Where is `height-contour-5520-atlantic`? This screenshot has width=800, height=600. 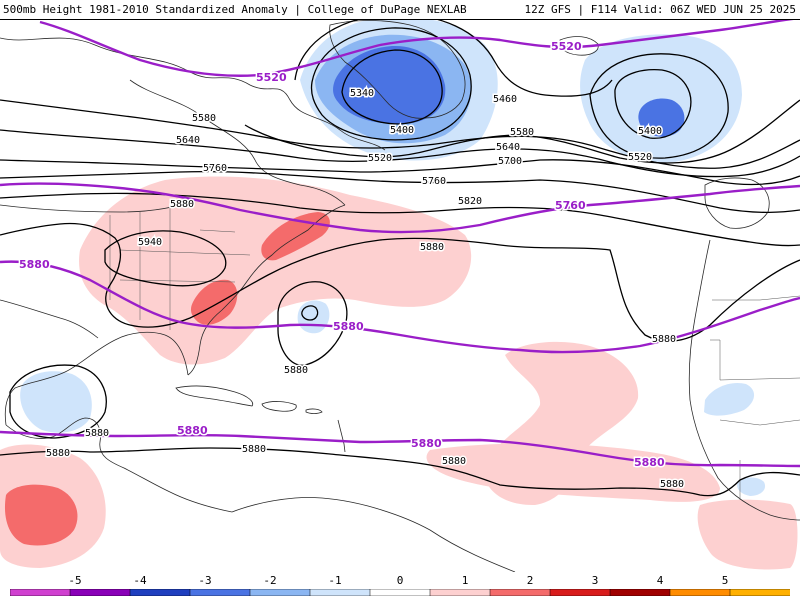
height-contour-5520-atlantic is located at coordinates (659, 106).